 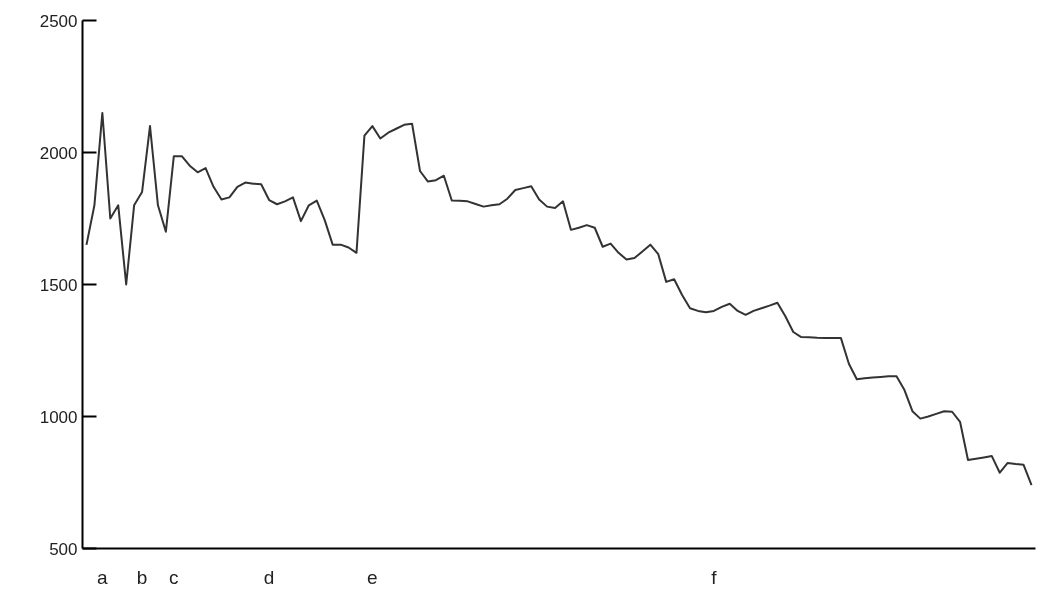 What do you see at coordinates (58, 417) in the screenshot?
I see `y-tick-label: 1000` at bounding box center [58, 417].